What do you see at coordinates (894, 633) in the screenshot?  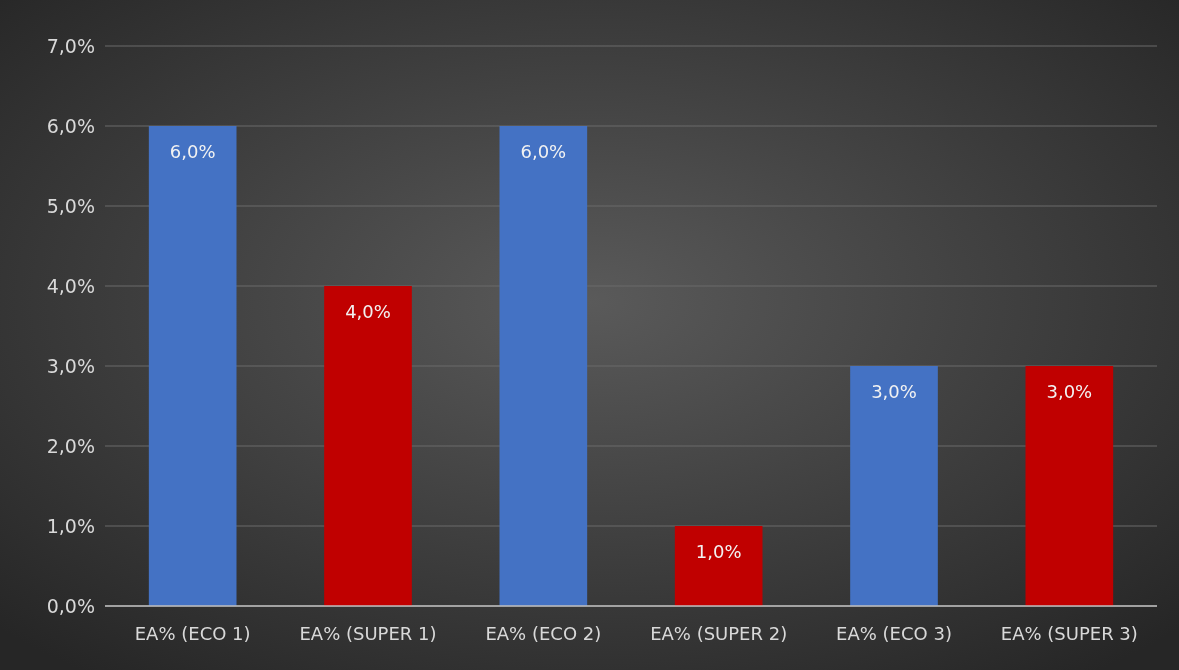 I see `x-tick-label: EA% (ECO 3)` at bounding box center [894, 633].